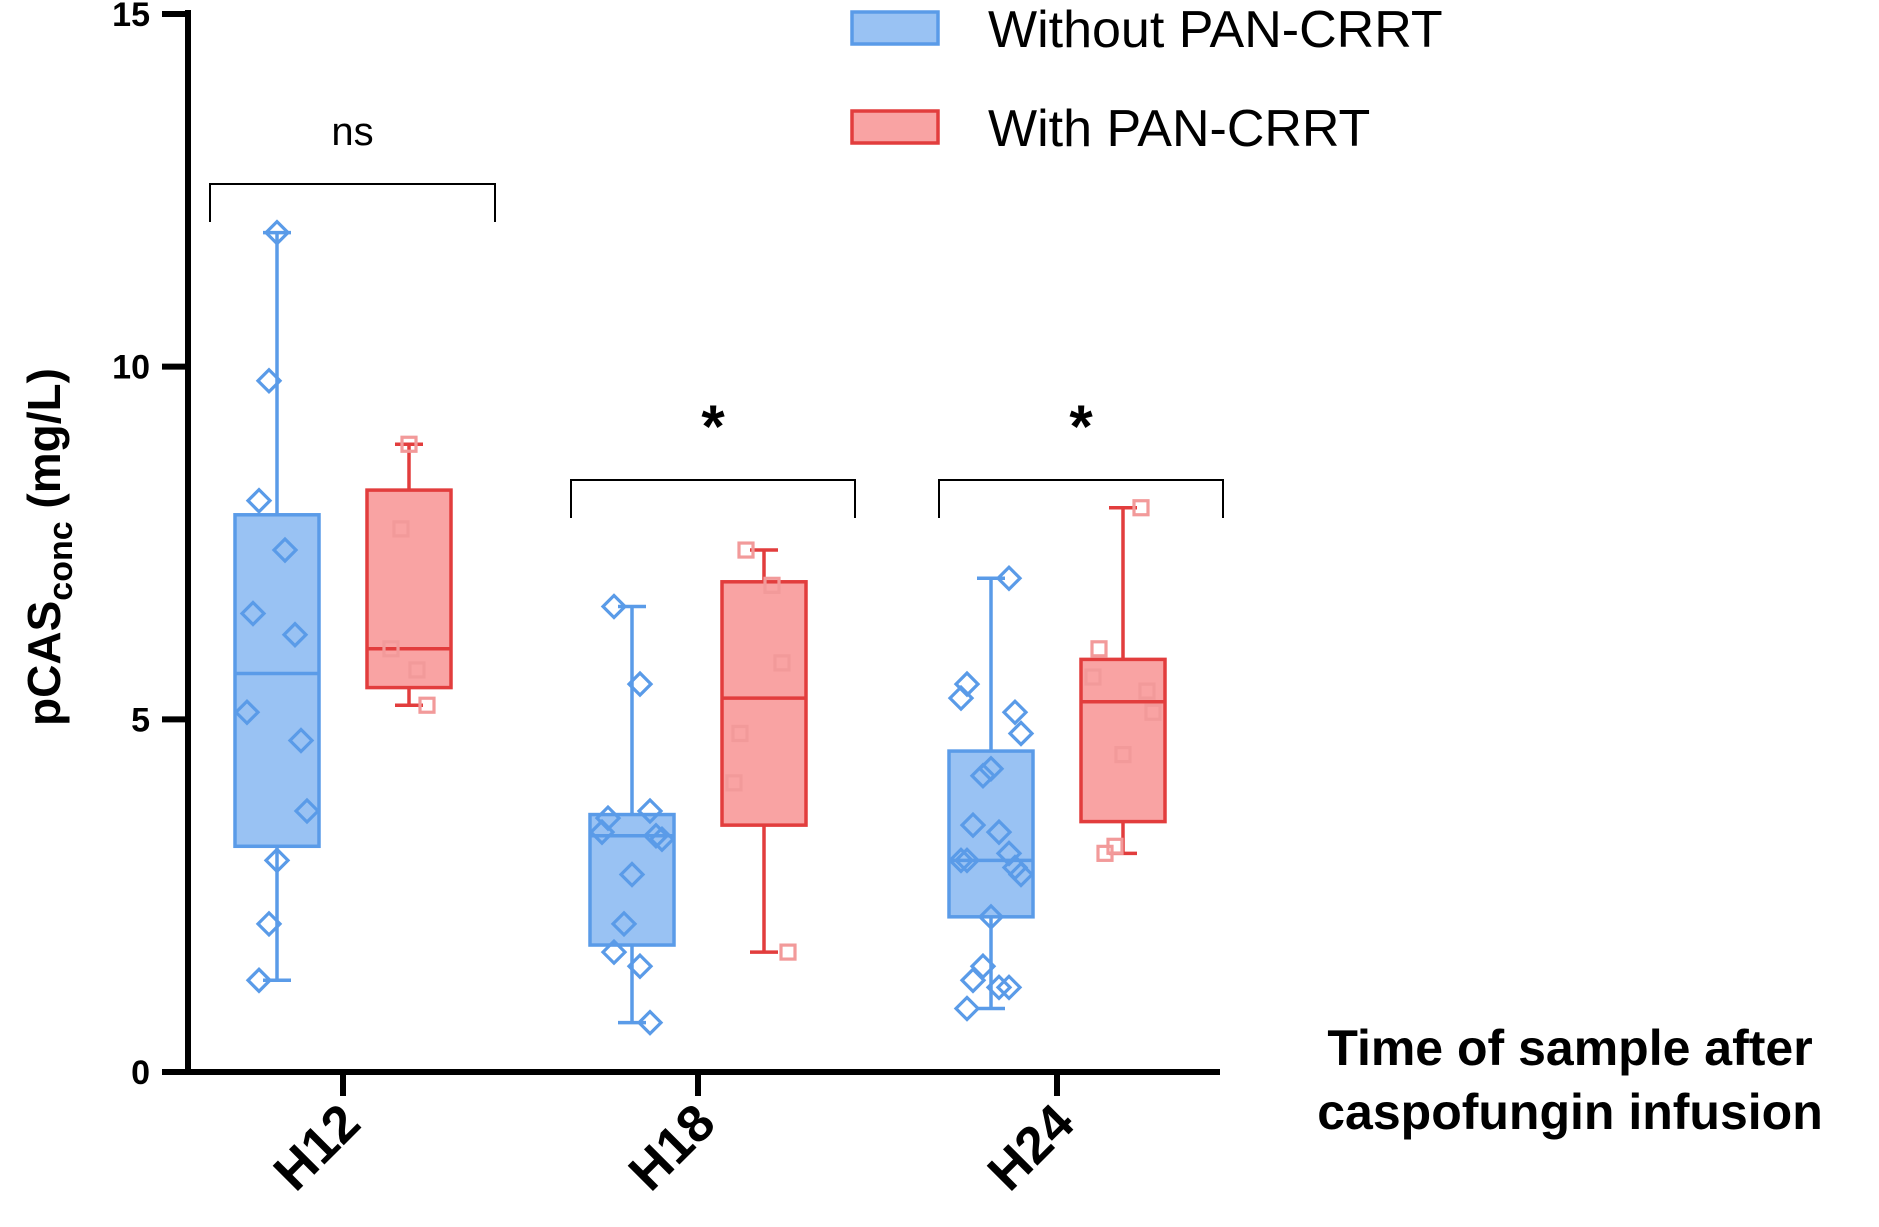 Image resolution: width=1879 pixels, height=1227 pixels. I want to click on y-tick-label: 5, so click(140, 720).